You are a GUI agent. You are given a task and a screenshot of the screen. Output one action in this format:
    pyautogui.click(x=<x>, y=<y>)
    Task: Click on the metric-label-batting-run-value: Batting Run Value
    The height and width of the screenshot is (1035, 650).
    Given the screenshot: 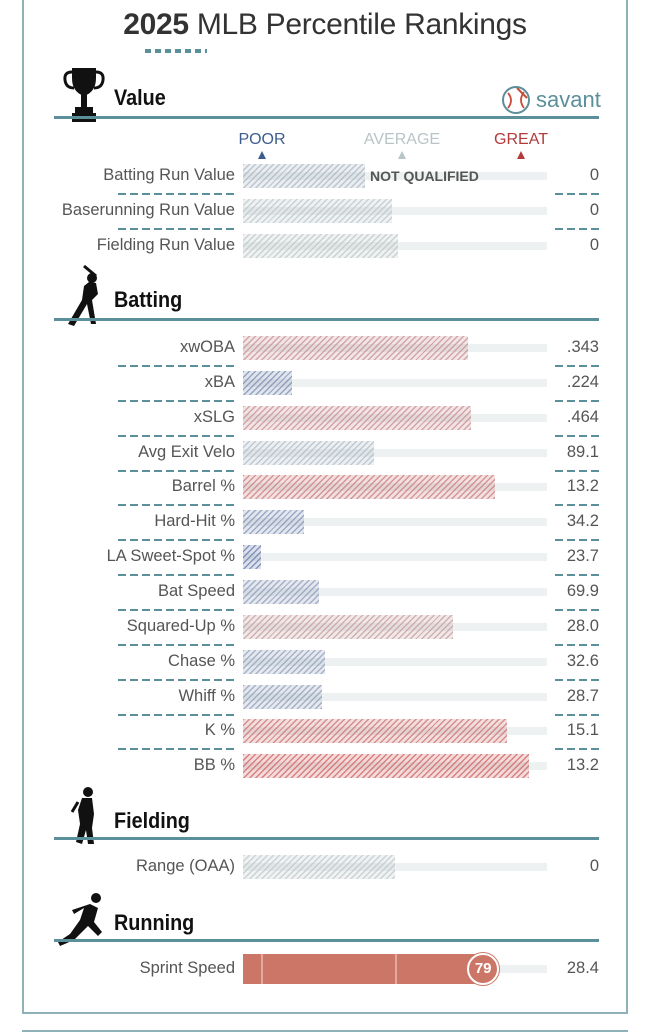 What is the action you would take?
    pyautogui.click(x=169, y=175)
    